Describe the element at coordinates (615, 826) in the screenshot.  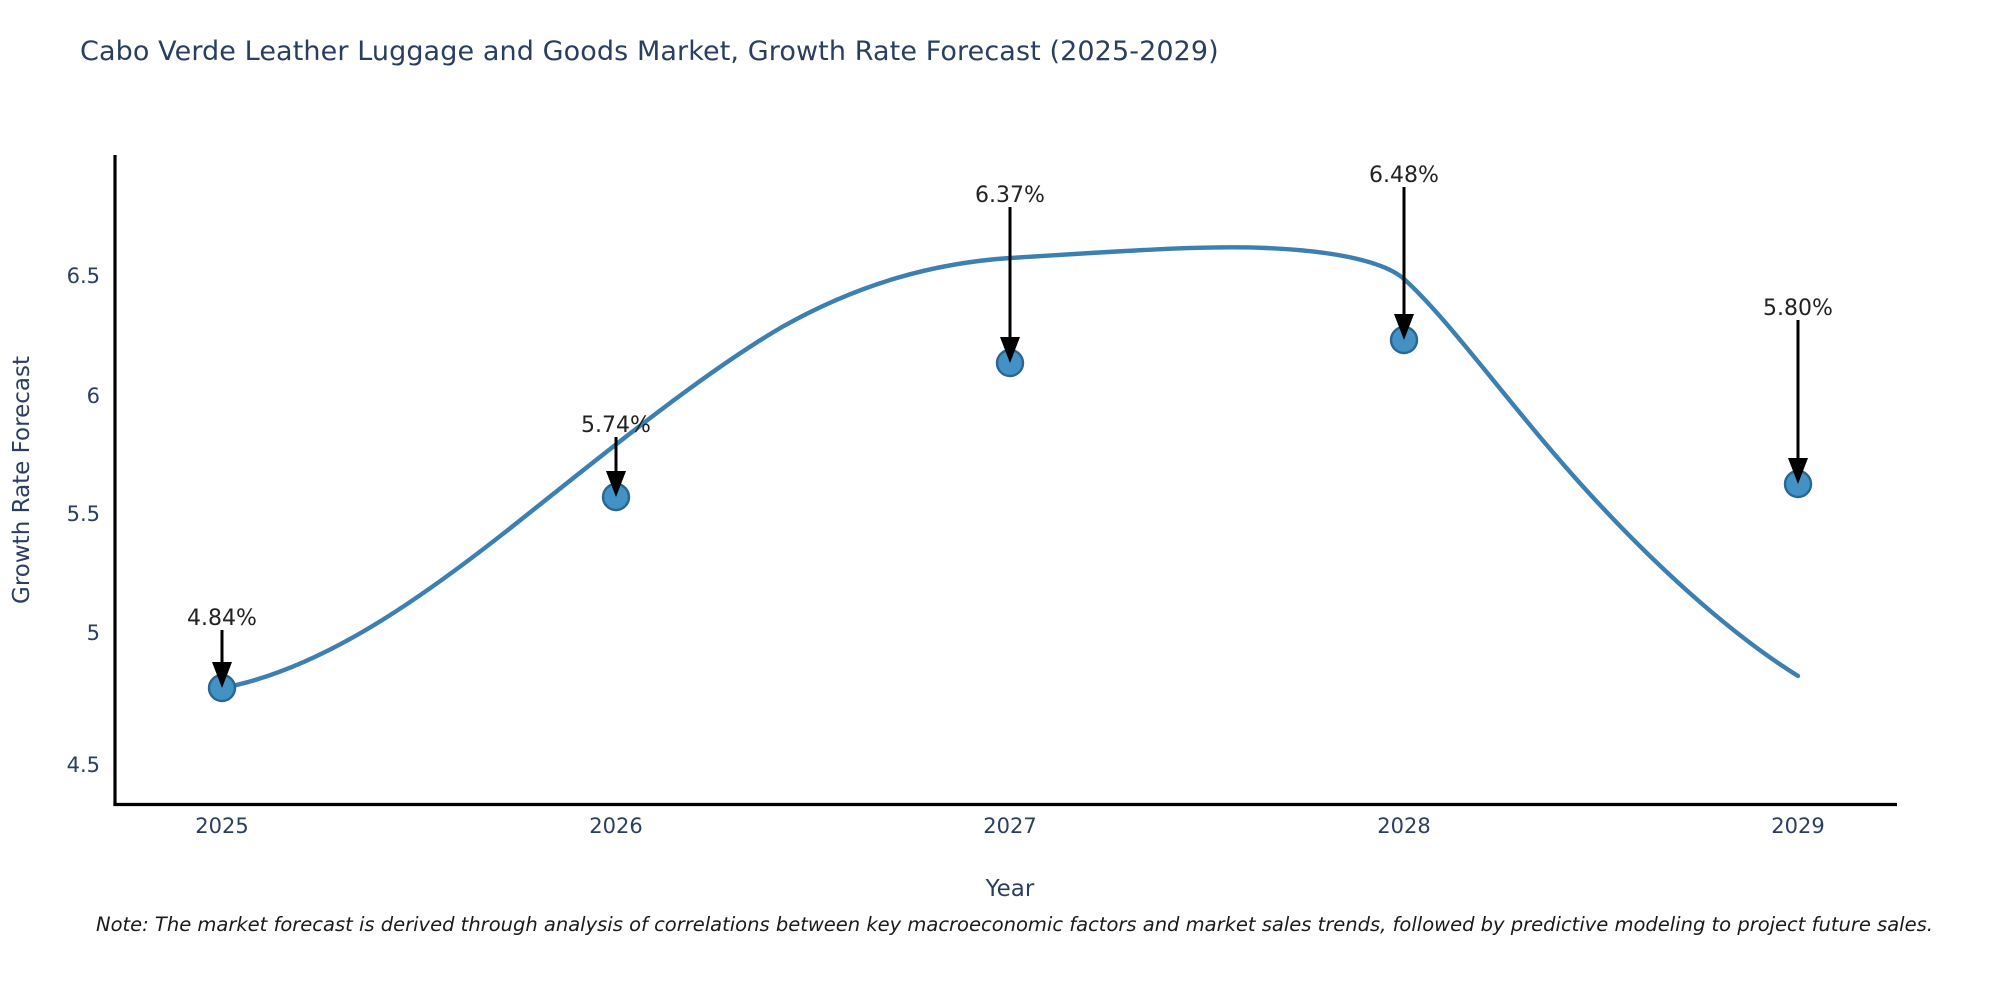
I see `x-tick-label: 2026` at that location.